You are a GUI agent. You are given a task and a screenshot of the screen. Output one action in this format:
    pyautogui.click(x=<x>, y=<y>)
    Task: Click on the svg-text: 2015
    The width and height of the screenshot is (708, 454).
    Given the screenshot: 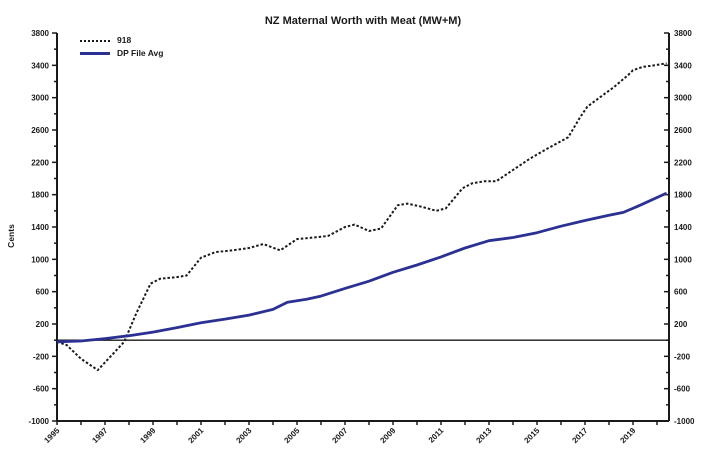 What is the action you would take?
    pyautogui.click(x=531, y=435)
    